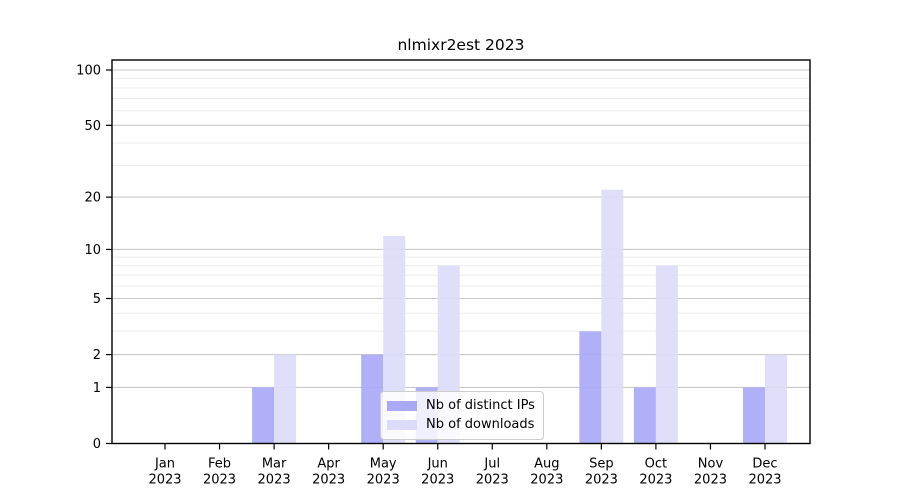 The width and height of the screenshot is (900, 500). What do you see at coordinates (92, 198) in the screenshot?
I see `y-tick-label: 20` at bounding box center [92, 198].